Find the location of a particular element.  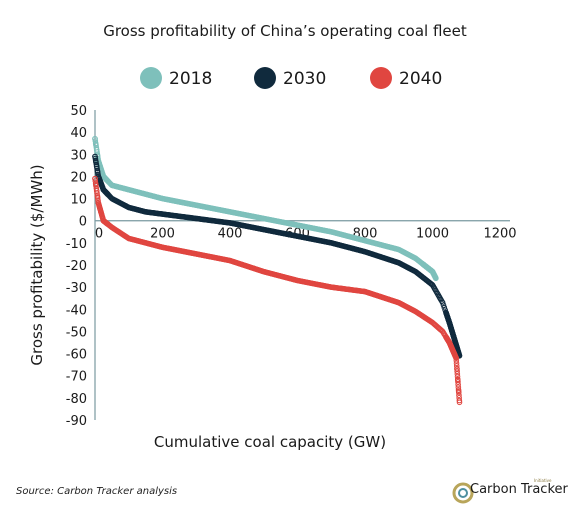

y-tick-label: -50 is located at coordinates (76, 332).